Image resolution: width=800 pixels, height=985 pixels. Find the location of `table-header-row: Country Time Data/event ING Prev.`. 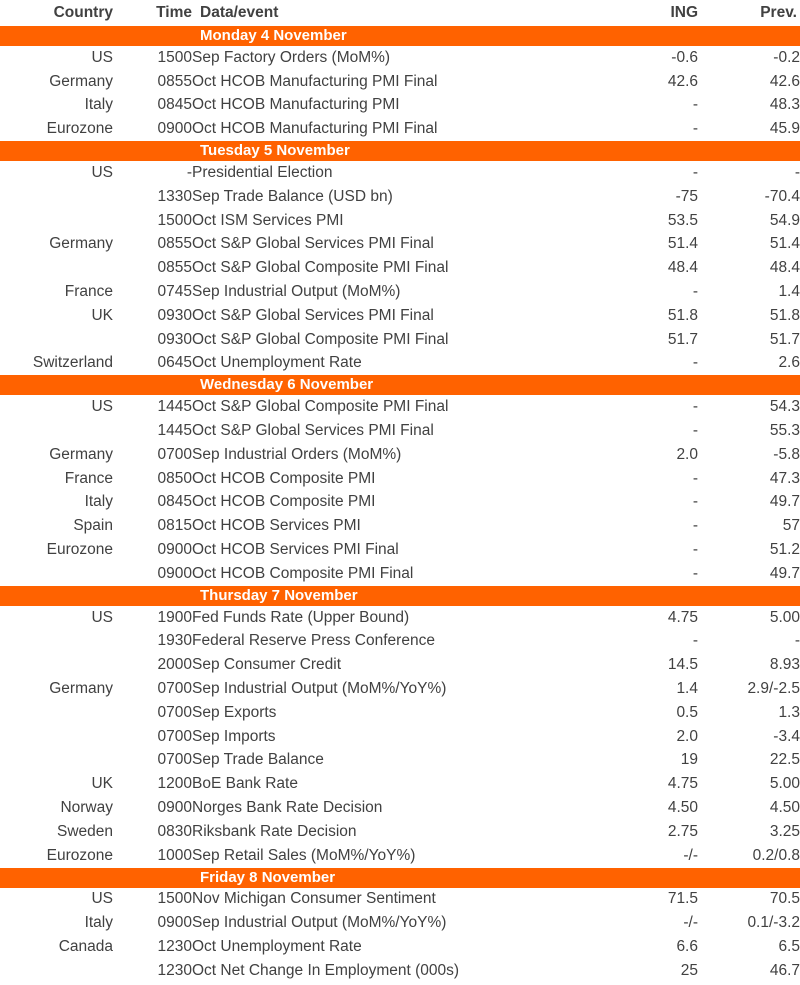

table-header-row: Country Time Data/event ING Prev. is located at coordinates (400, 13).